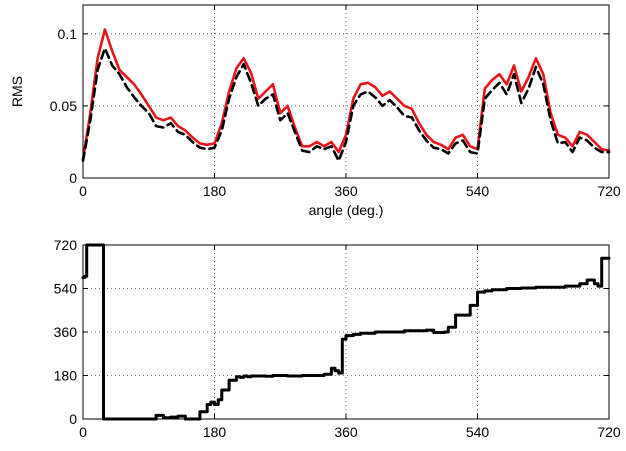 The width and height of the screenshot is (626, 451). Describe the element at coordinates (66, 245) in the screenshot. I see `y-tick-label: 720` at that location.